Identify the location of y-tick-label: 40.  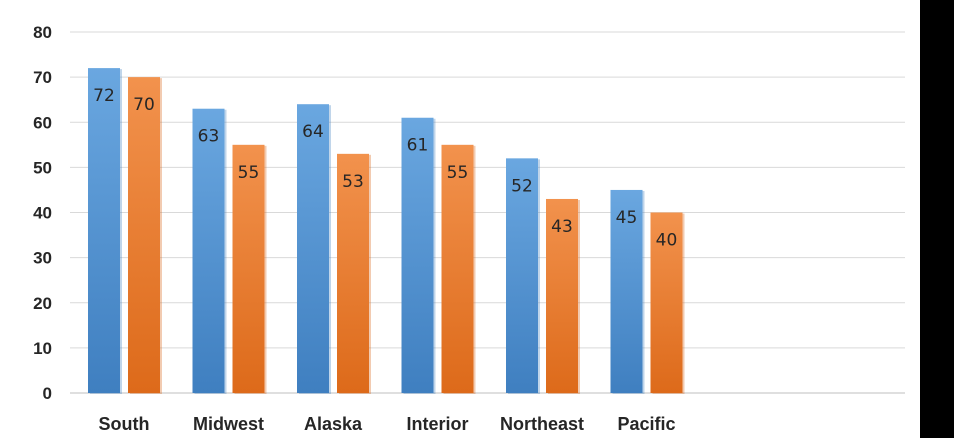
(42, 213).